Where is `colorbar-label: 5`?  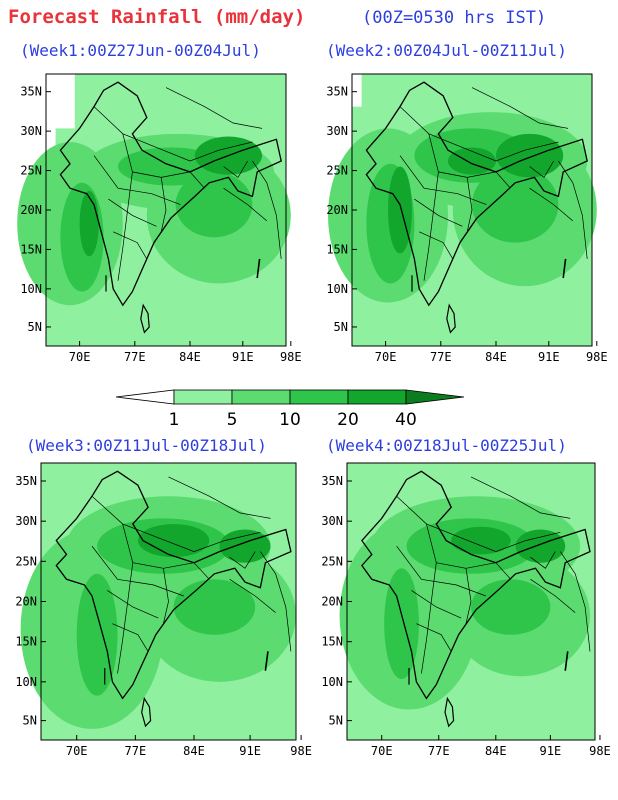 colorbar-label: 5 is located at coordinates (232, 420).